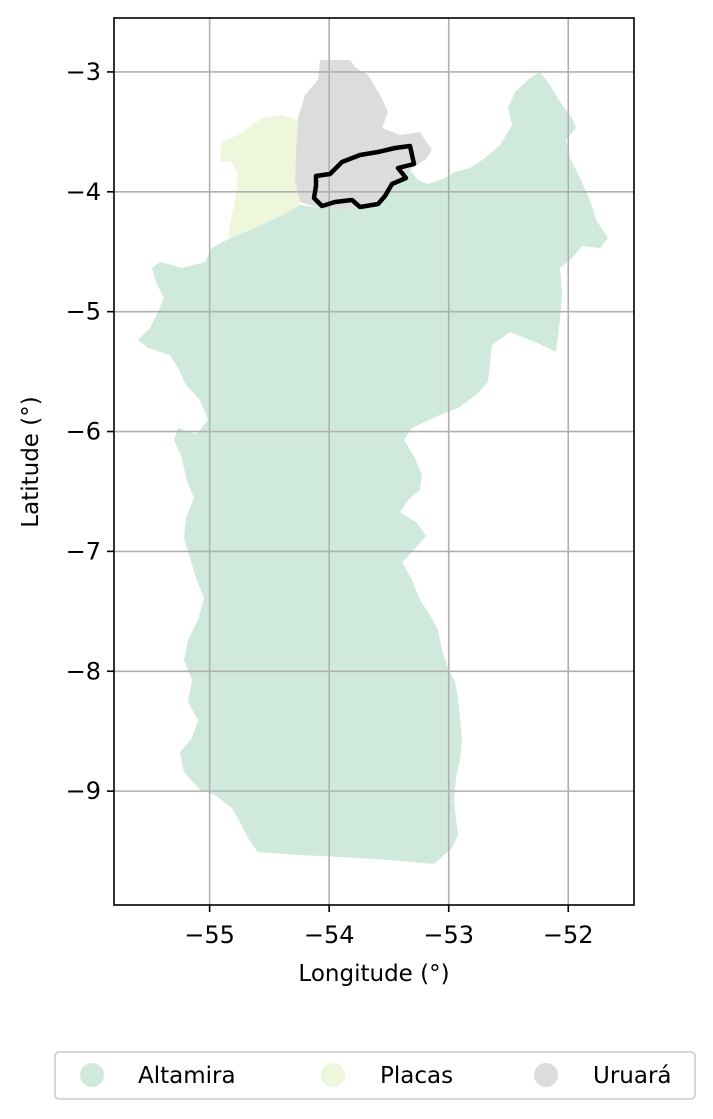 Image resolution: width=713 pixels, height=1119 pixels. I want to click on y-tick-label: −8, so click(83, 671).